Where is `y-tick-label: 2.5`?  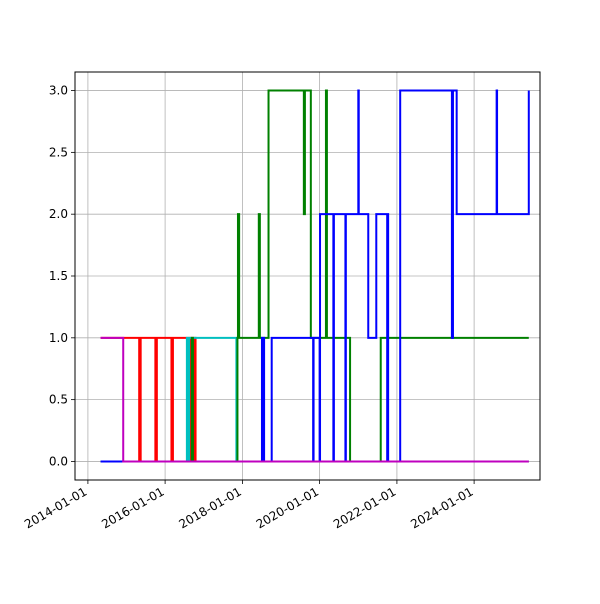 y-tick-label: 2.5 is located at coordinates (58, 152).